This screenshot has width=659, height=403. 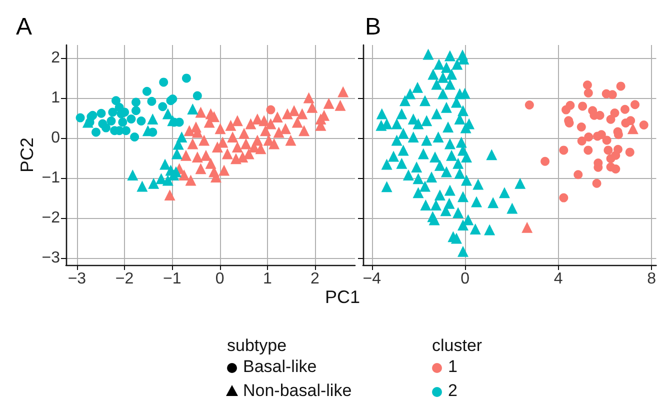 I want to click on x-tick-label: 4, so click(x=558, y=279).